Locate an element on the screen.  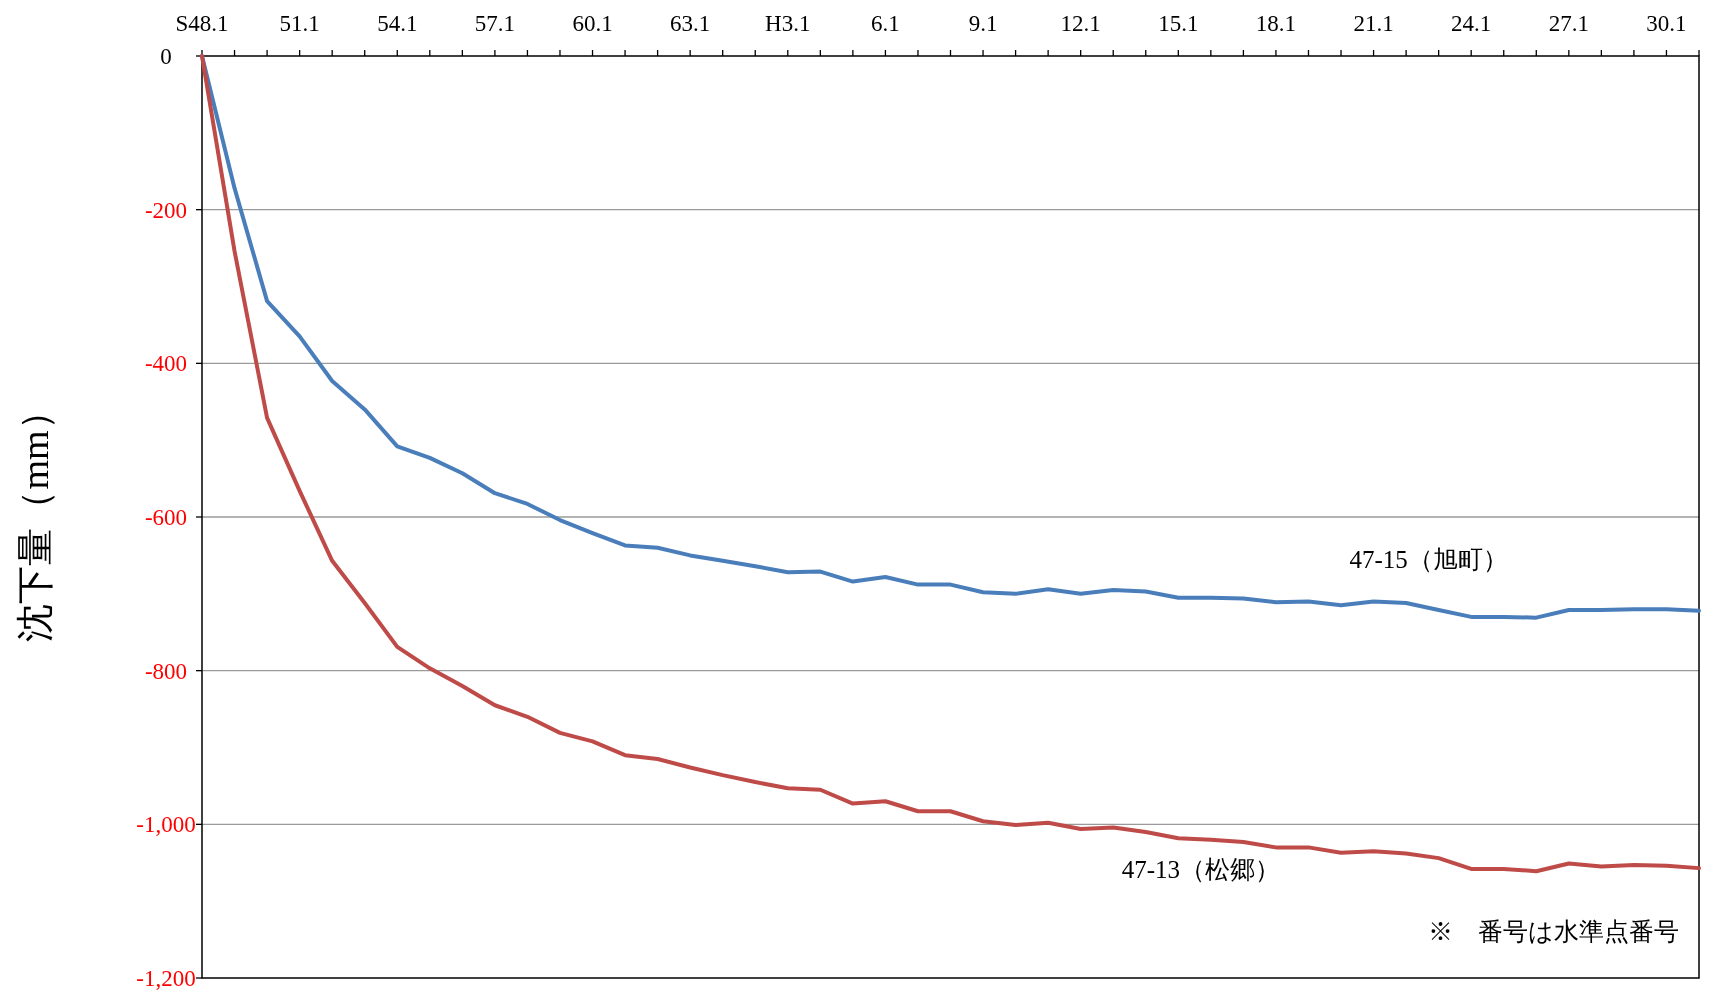
series-label: 47-13（松郷） is located at coordinates (1201, 869).